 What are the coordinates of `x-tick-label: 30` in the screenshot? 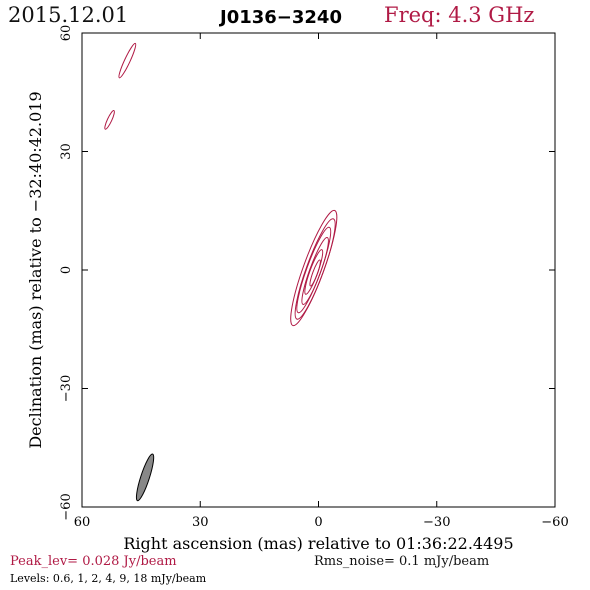 It's located at (200, 522).